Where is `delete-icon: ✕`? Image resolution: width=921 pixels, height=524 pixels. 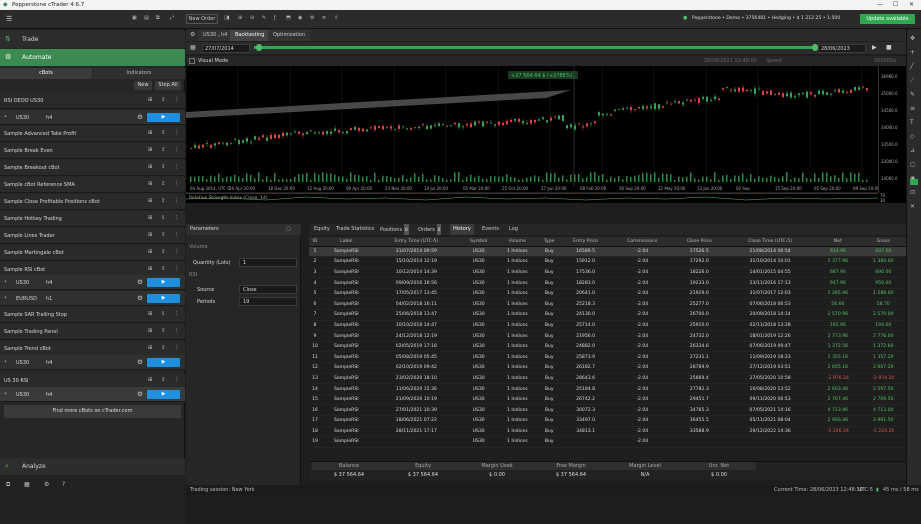
delete-icon: ✕ is located at coordinates (913, 206).